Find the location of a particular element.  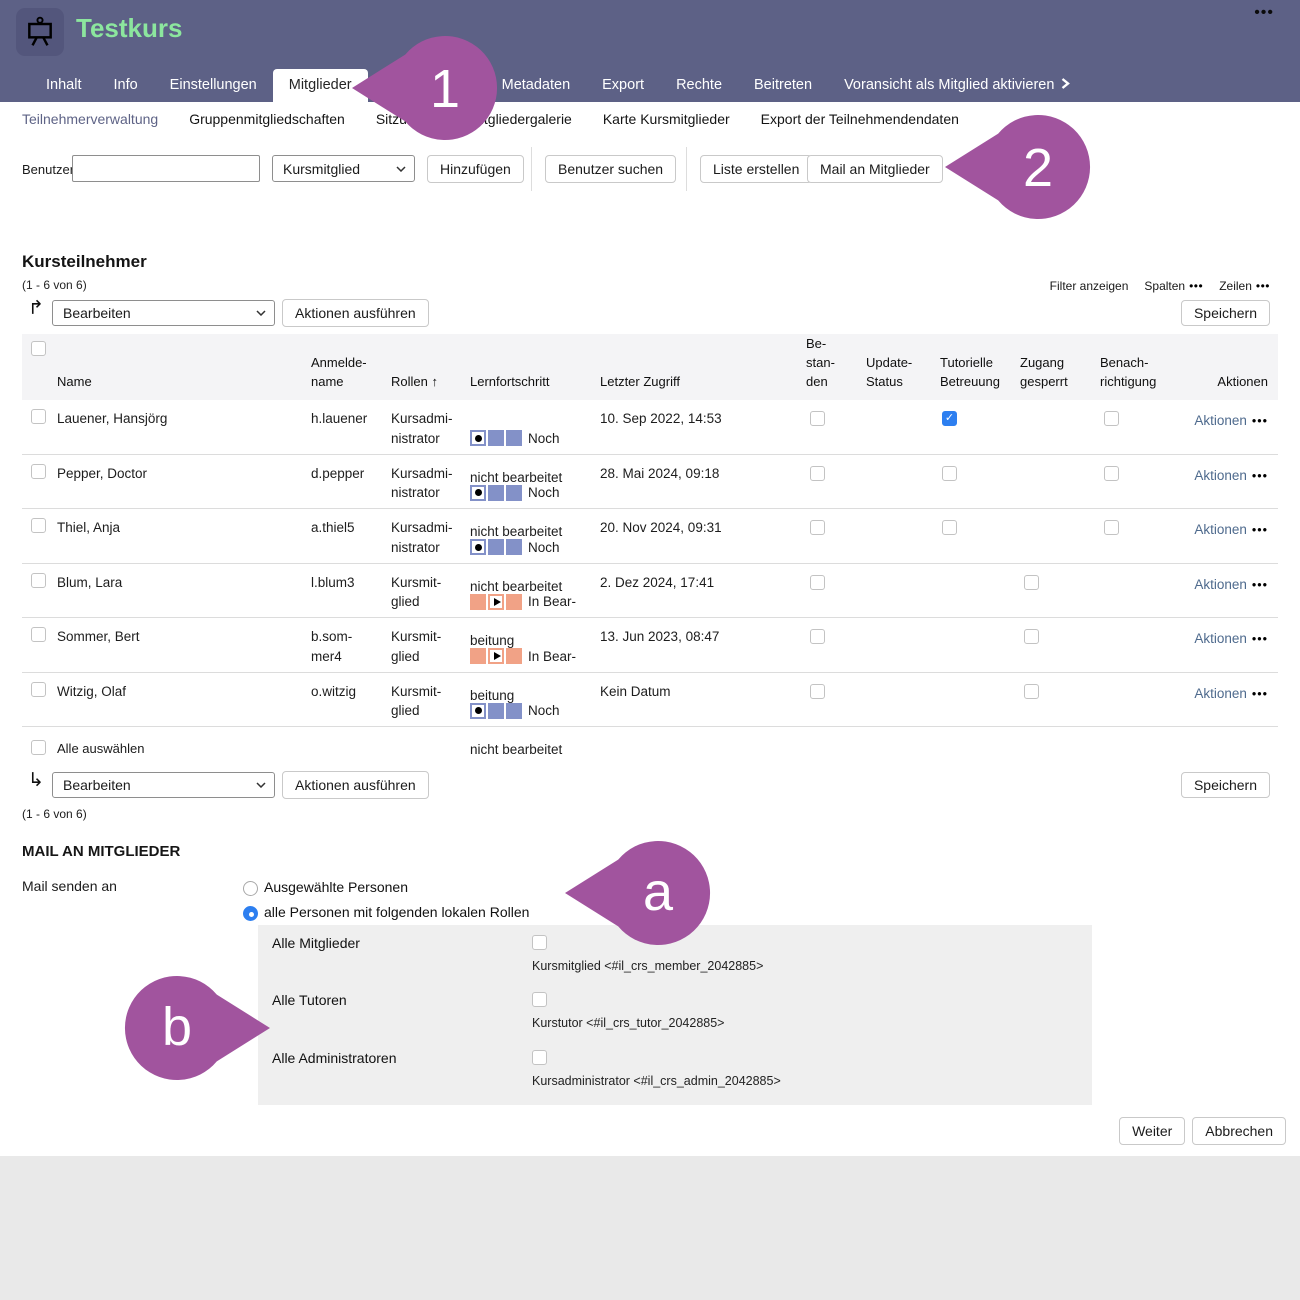

last-access: 2. Dez 2024, 17:41 is located at coordinates (657, 582).